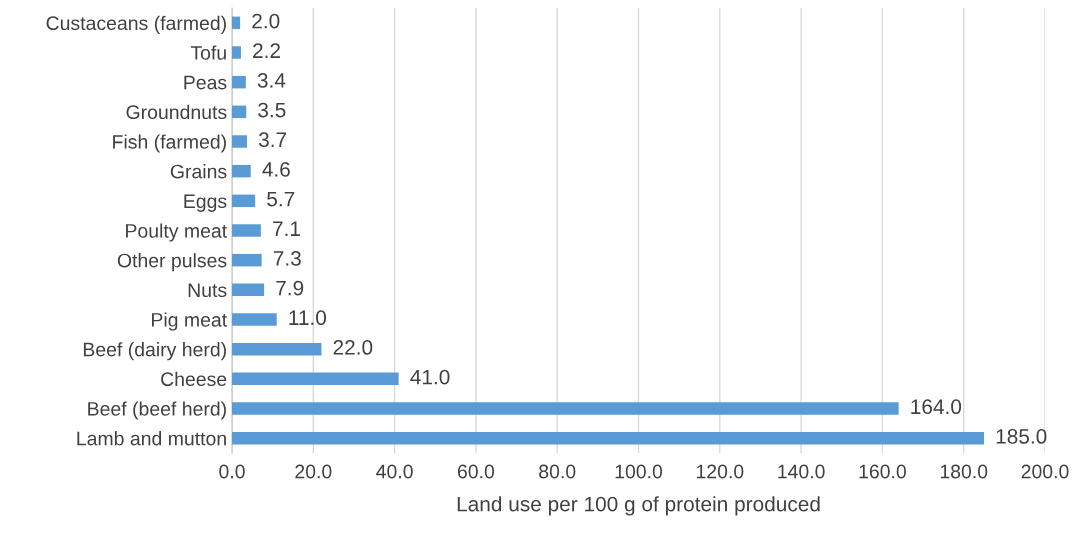 The image size is (1076, 538). What do you see at coordinates (290, 288) in the screenshot?
I see `data-label: 7.9` at bounding box center [290, 288].